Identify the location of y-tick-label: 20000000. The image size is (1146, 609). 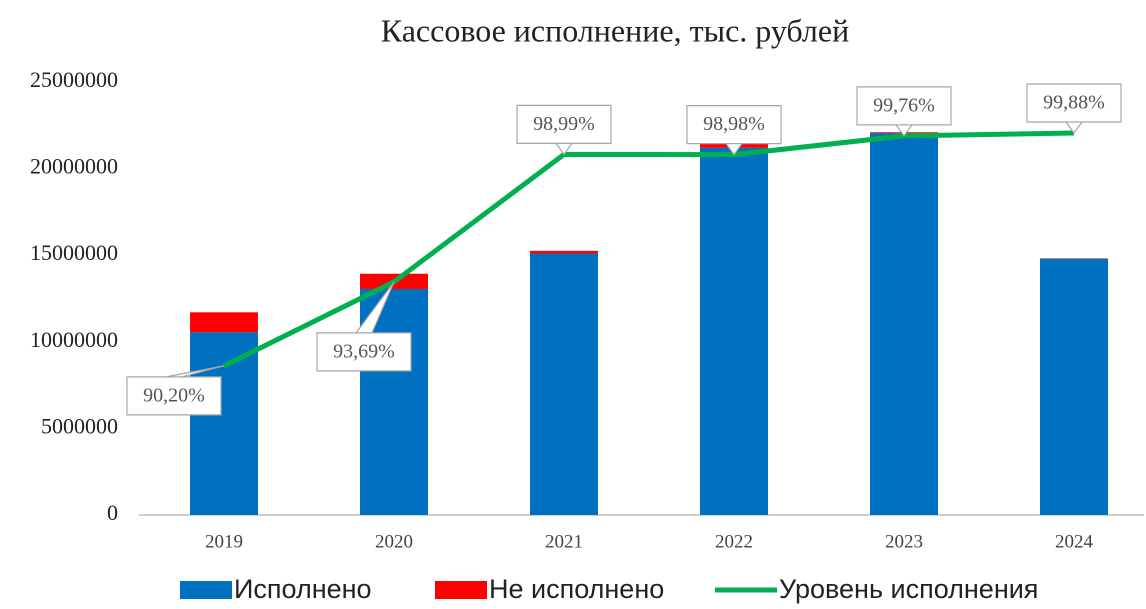
(74, 166).